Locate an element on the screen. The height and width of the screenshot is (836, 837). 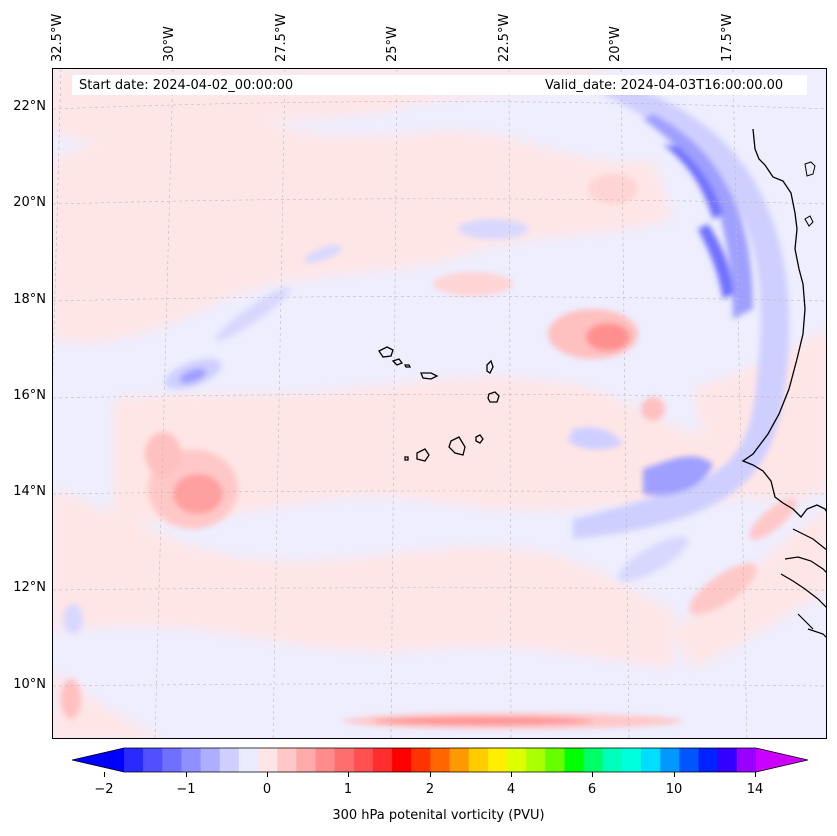
latitude-label: 14°N is located at coordinates (29, 491).